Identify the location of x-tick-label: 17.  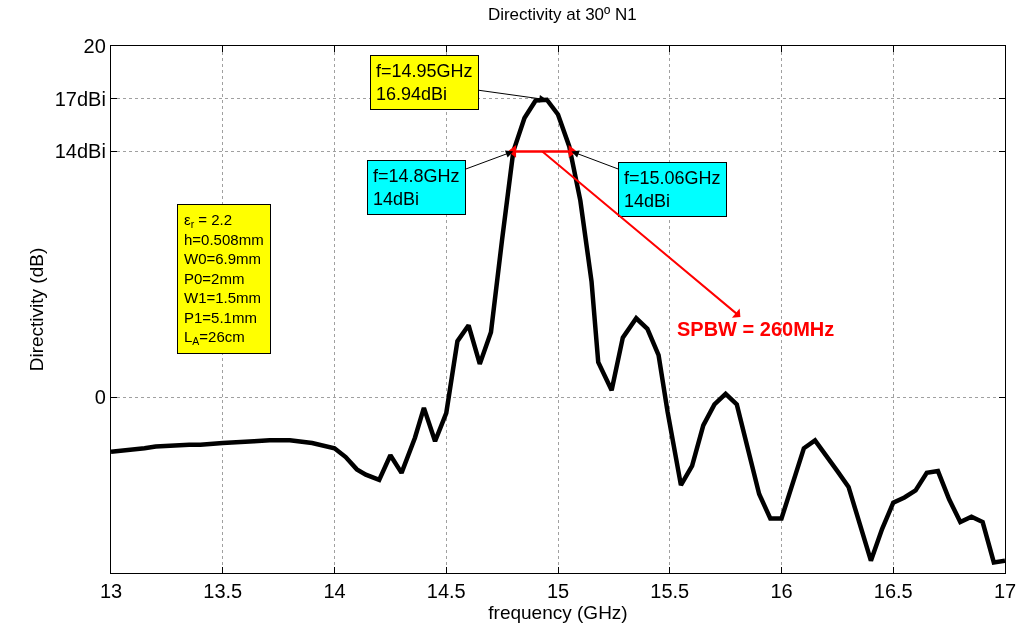
(1005, 591).